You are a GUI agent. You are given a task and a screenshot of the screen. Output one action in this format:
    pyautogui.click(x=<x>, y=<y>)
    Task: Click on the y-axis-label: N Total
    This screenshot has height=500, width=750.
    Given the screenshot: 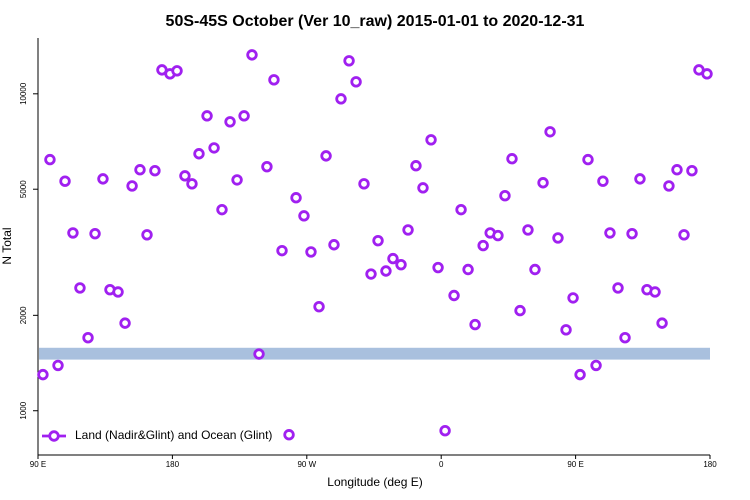 What is the action you would take?
    pyautogui.click(x=7, y=245)
    